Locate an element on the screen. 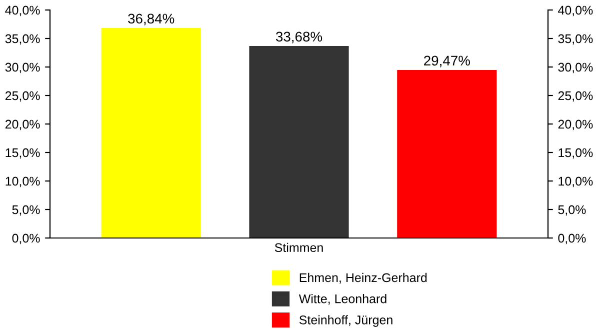 The image size is (600, 333). data-label: 29,47% is located at coordinates (447, 62).